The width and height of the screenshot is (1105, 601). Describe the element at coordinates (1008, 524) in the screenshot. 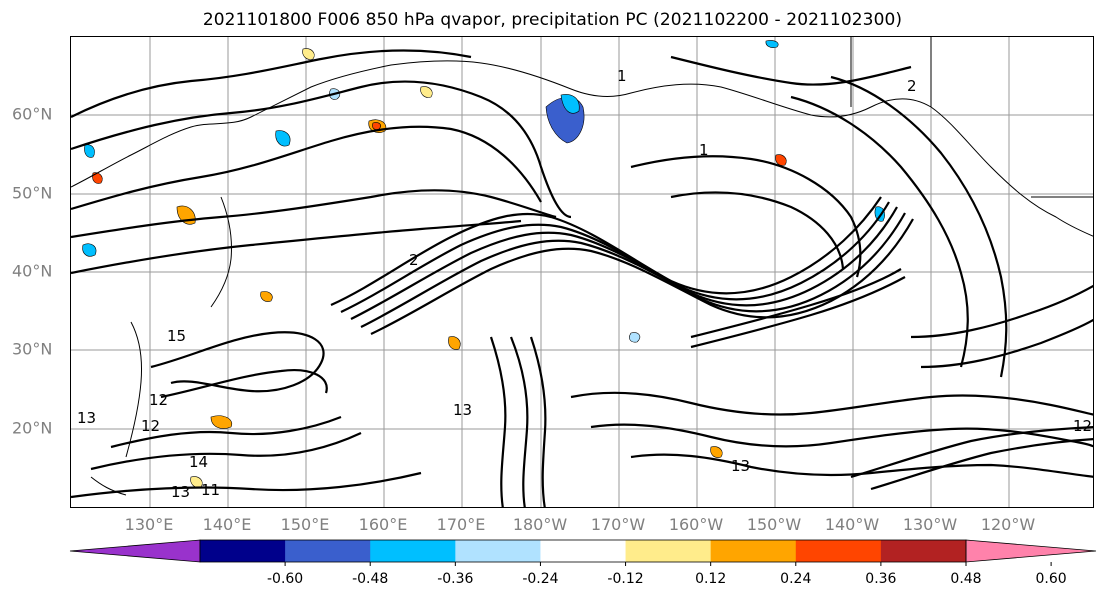

I see `lon-label: 120°W` at that location.